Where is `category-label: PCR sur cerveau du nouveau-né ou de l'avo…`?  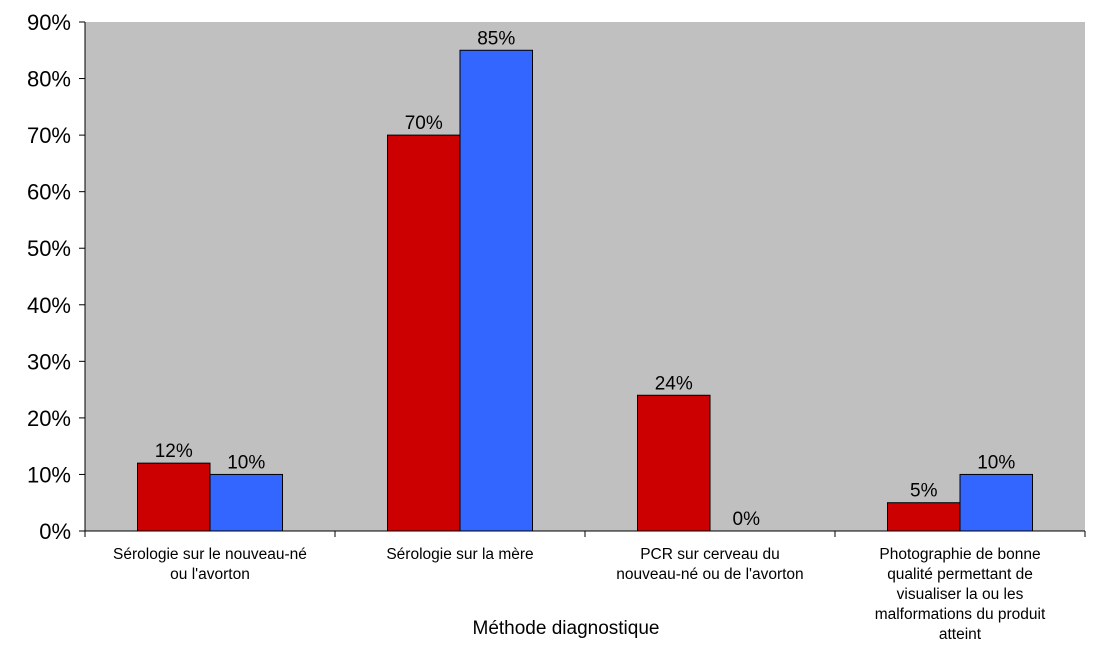 category-label: PCR sur cerveau du nouveau-né ou de l'avo… is located at coordinates (709, 564).